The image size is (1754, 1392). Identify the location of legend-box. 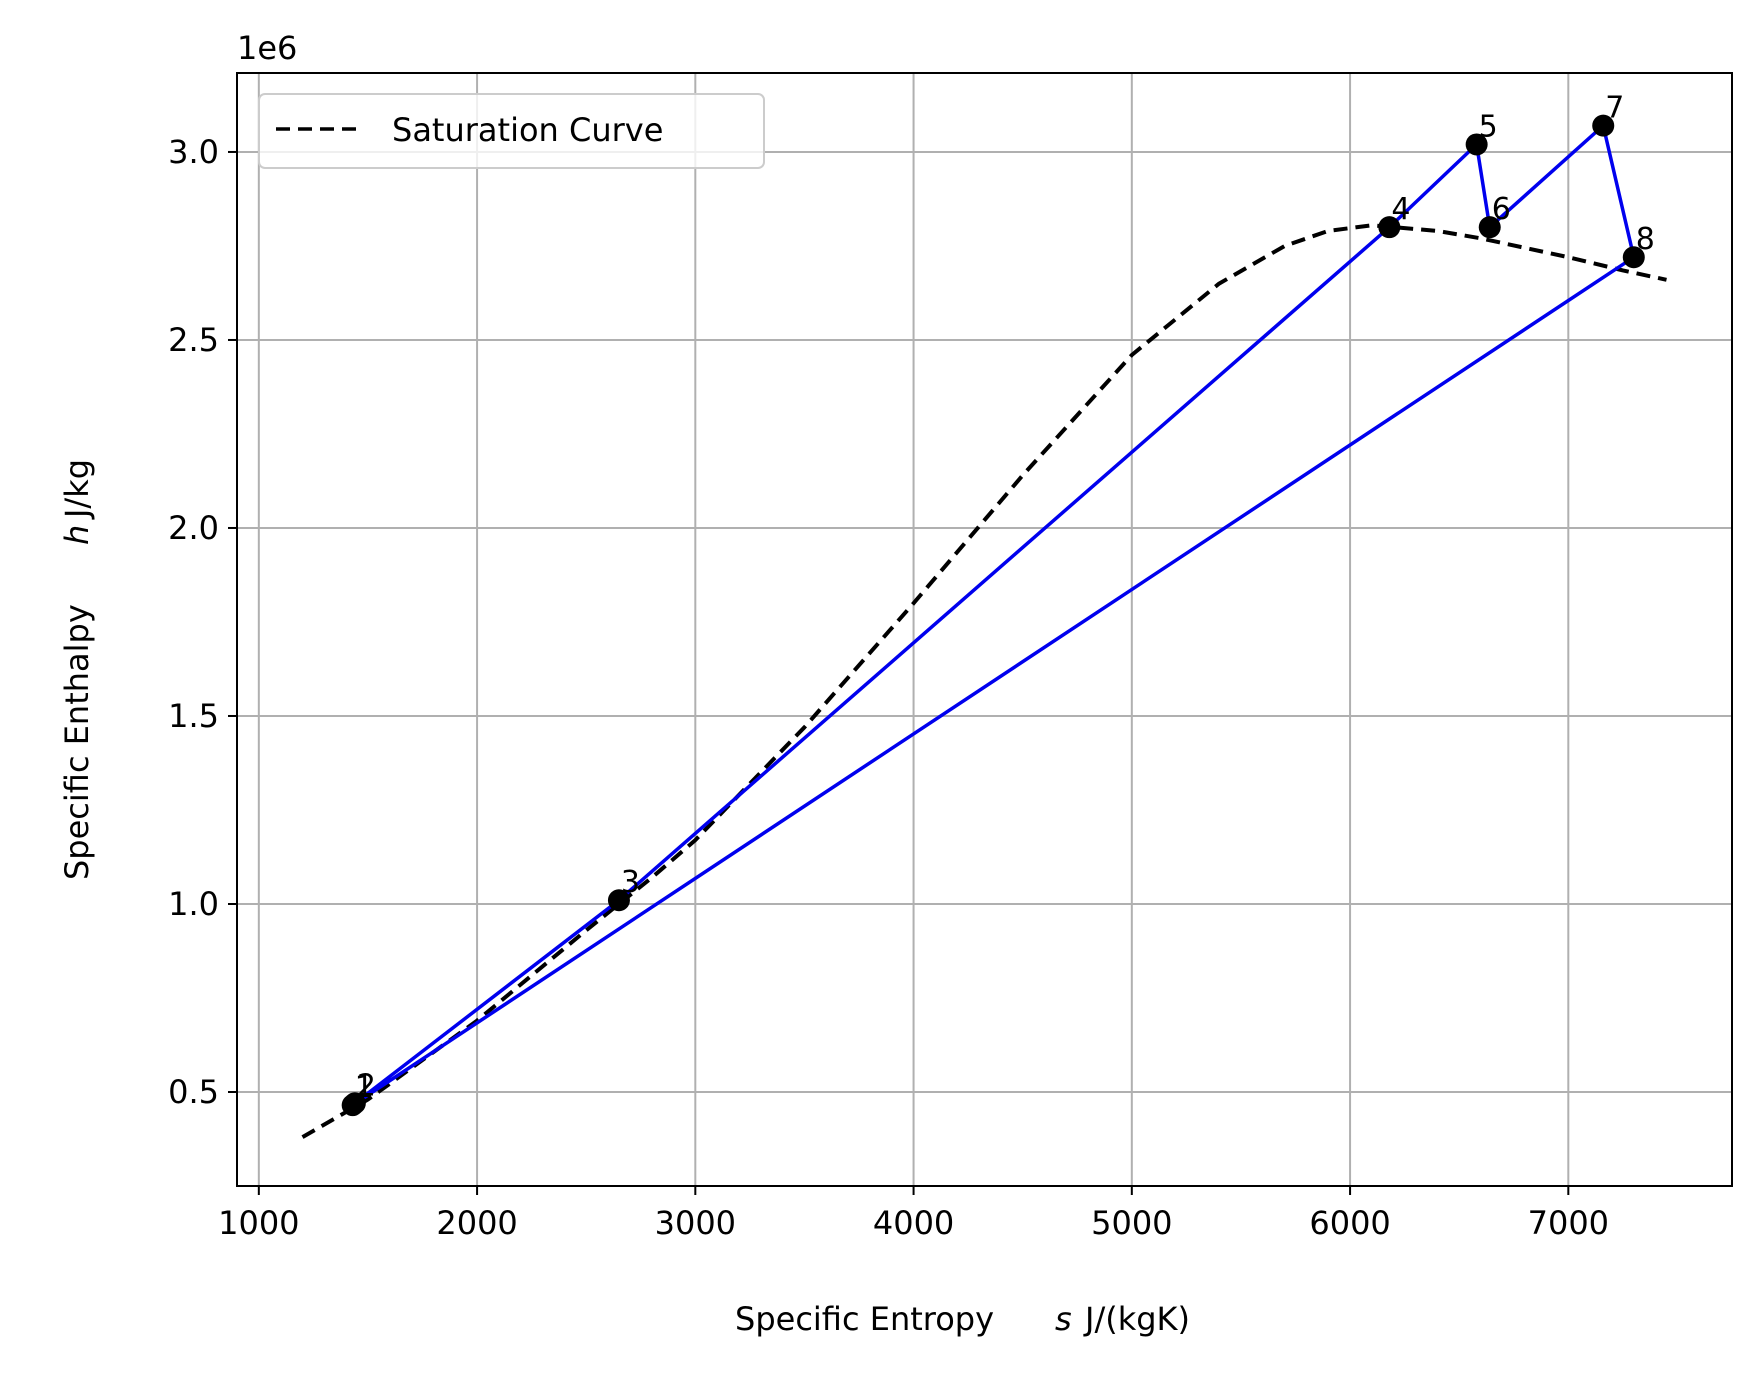
(511, 131).